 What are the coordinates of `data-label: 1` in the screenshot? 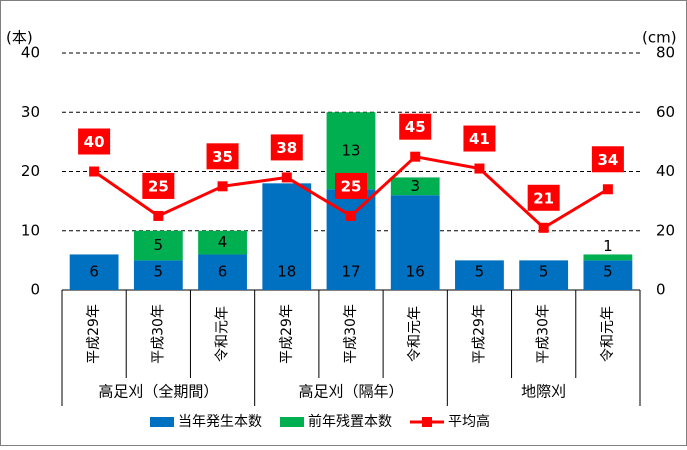 It's located at (608, 246).